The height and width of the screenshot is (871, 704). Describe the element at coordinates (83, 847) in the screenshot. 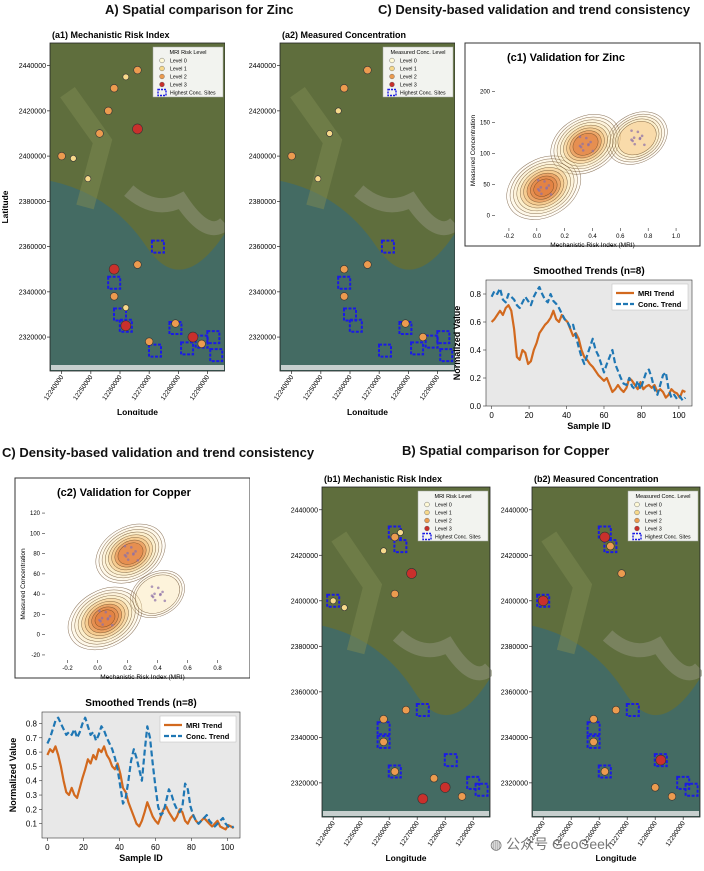

I see `x-tick-label: 20` at that location.